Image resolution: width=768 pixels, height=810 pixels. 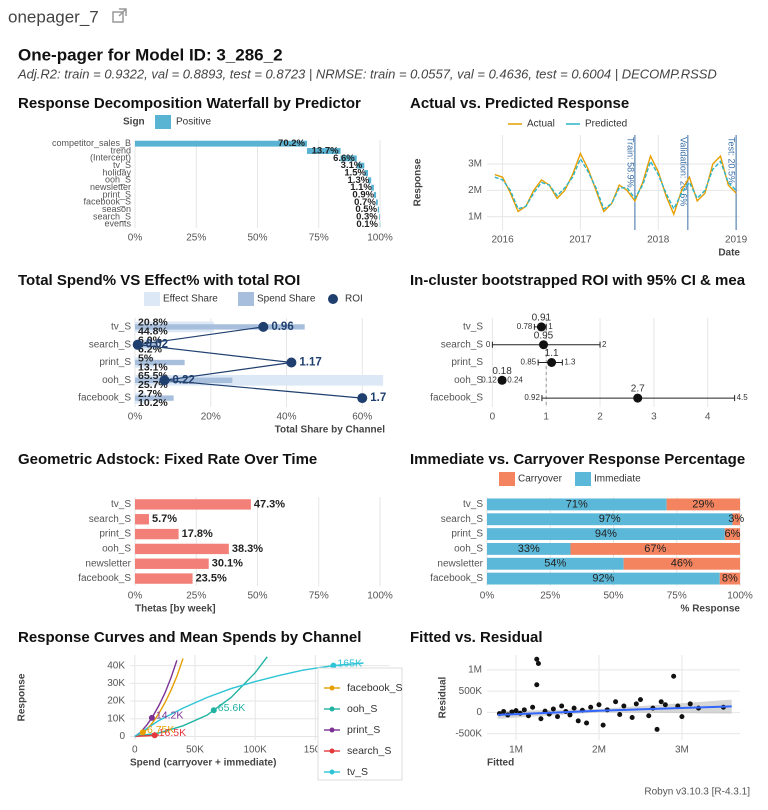 I want to click on category-label: (Intercept), so click(x=110, y=158).